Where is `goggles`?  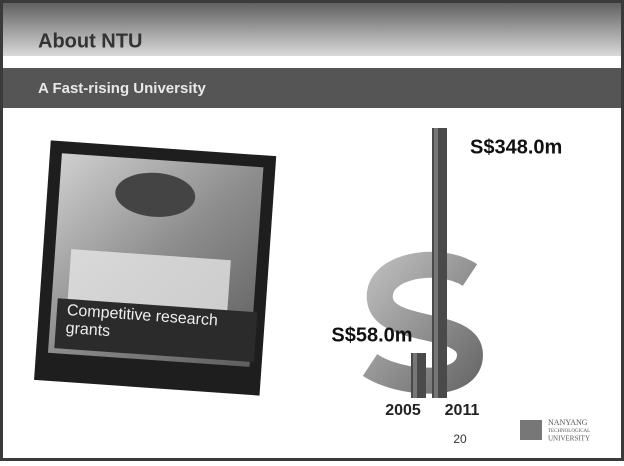
goggles is located at coordinates (155, 194).